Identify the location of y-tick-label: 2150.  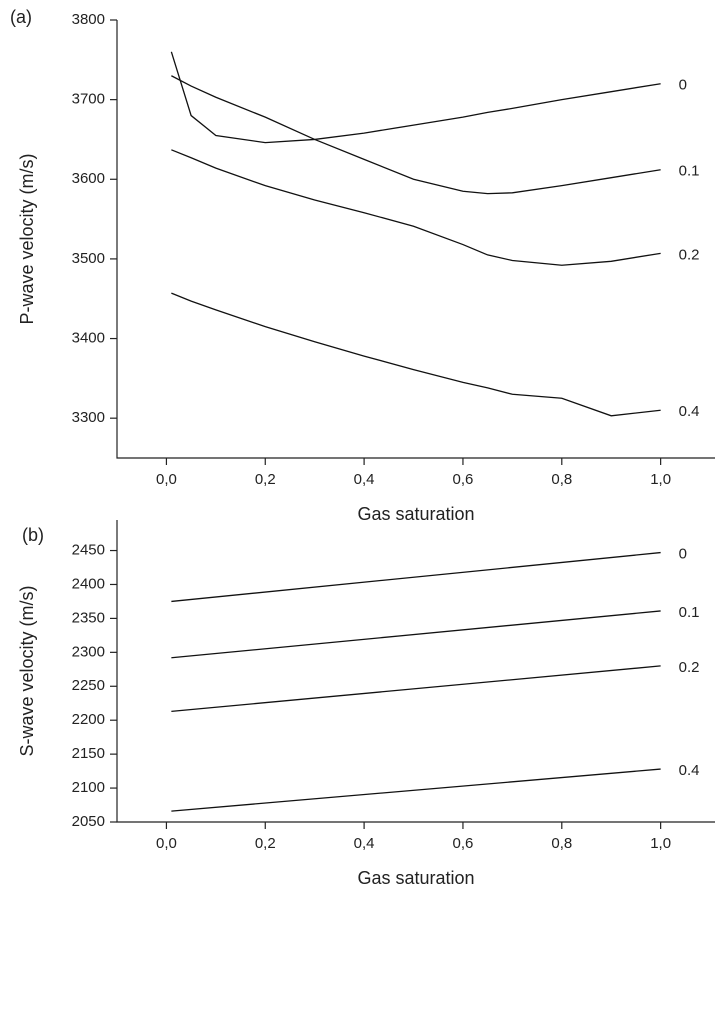
(88, 753).